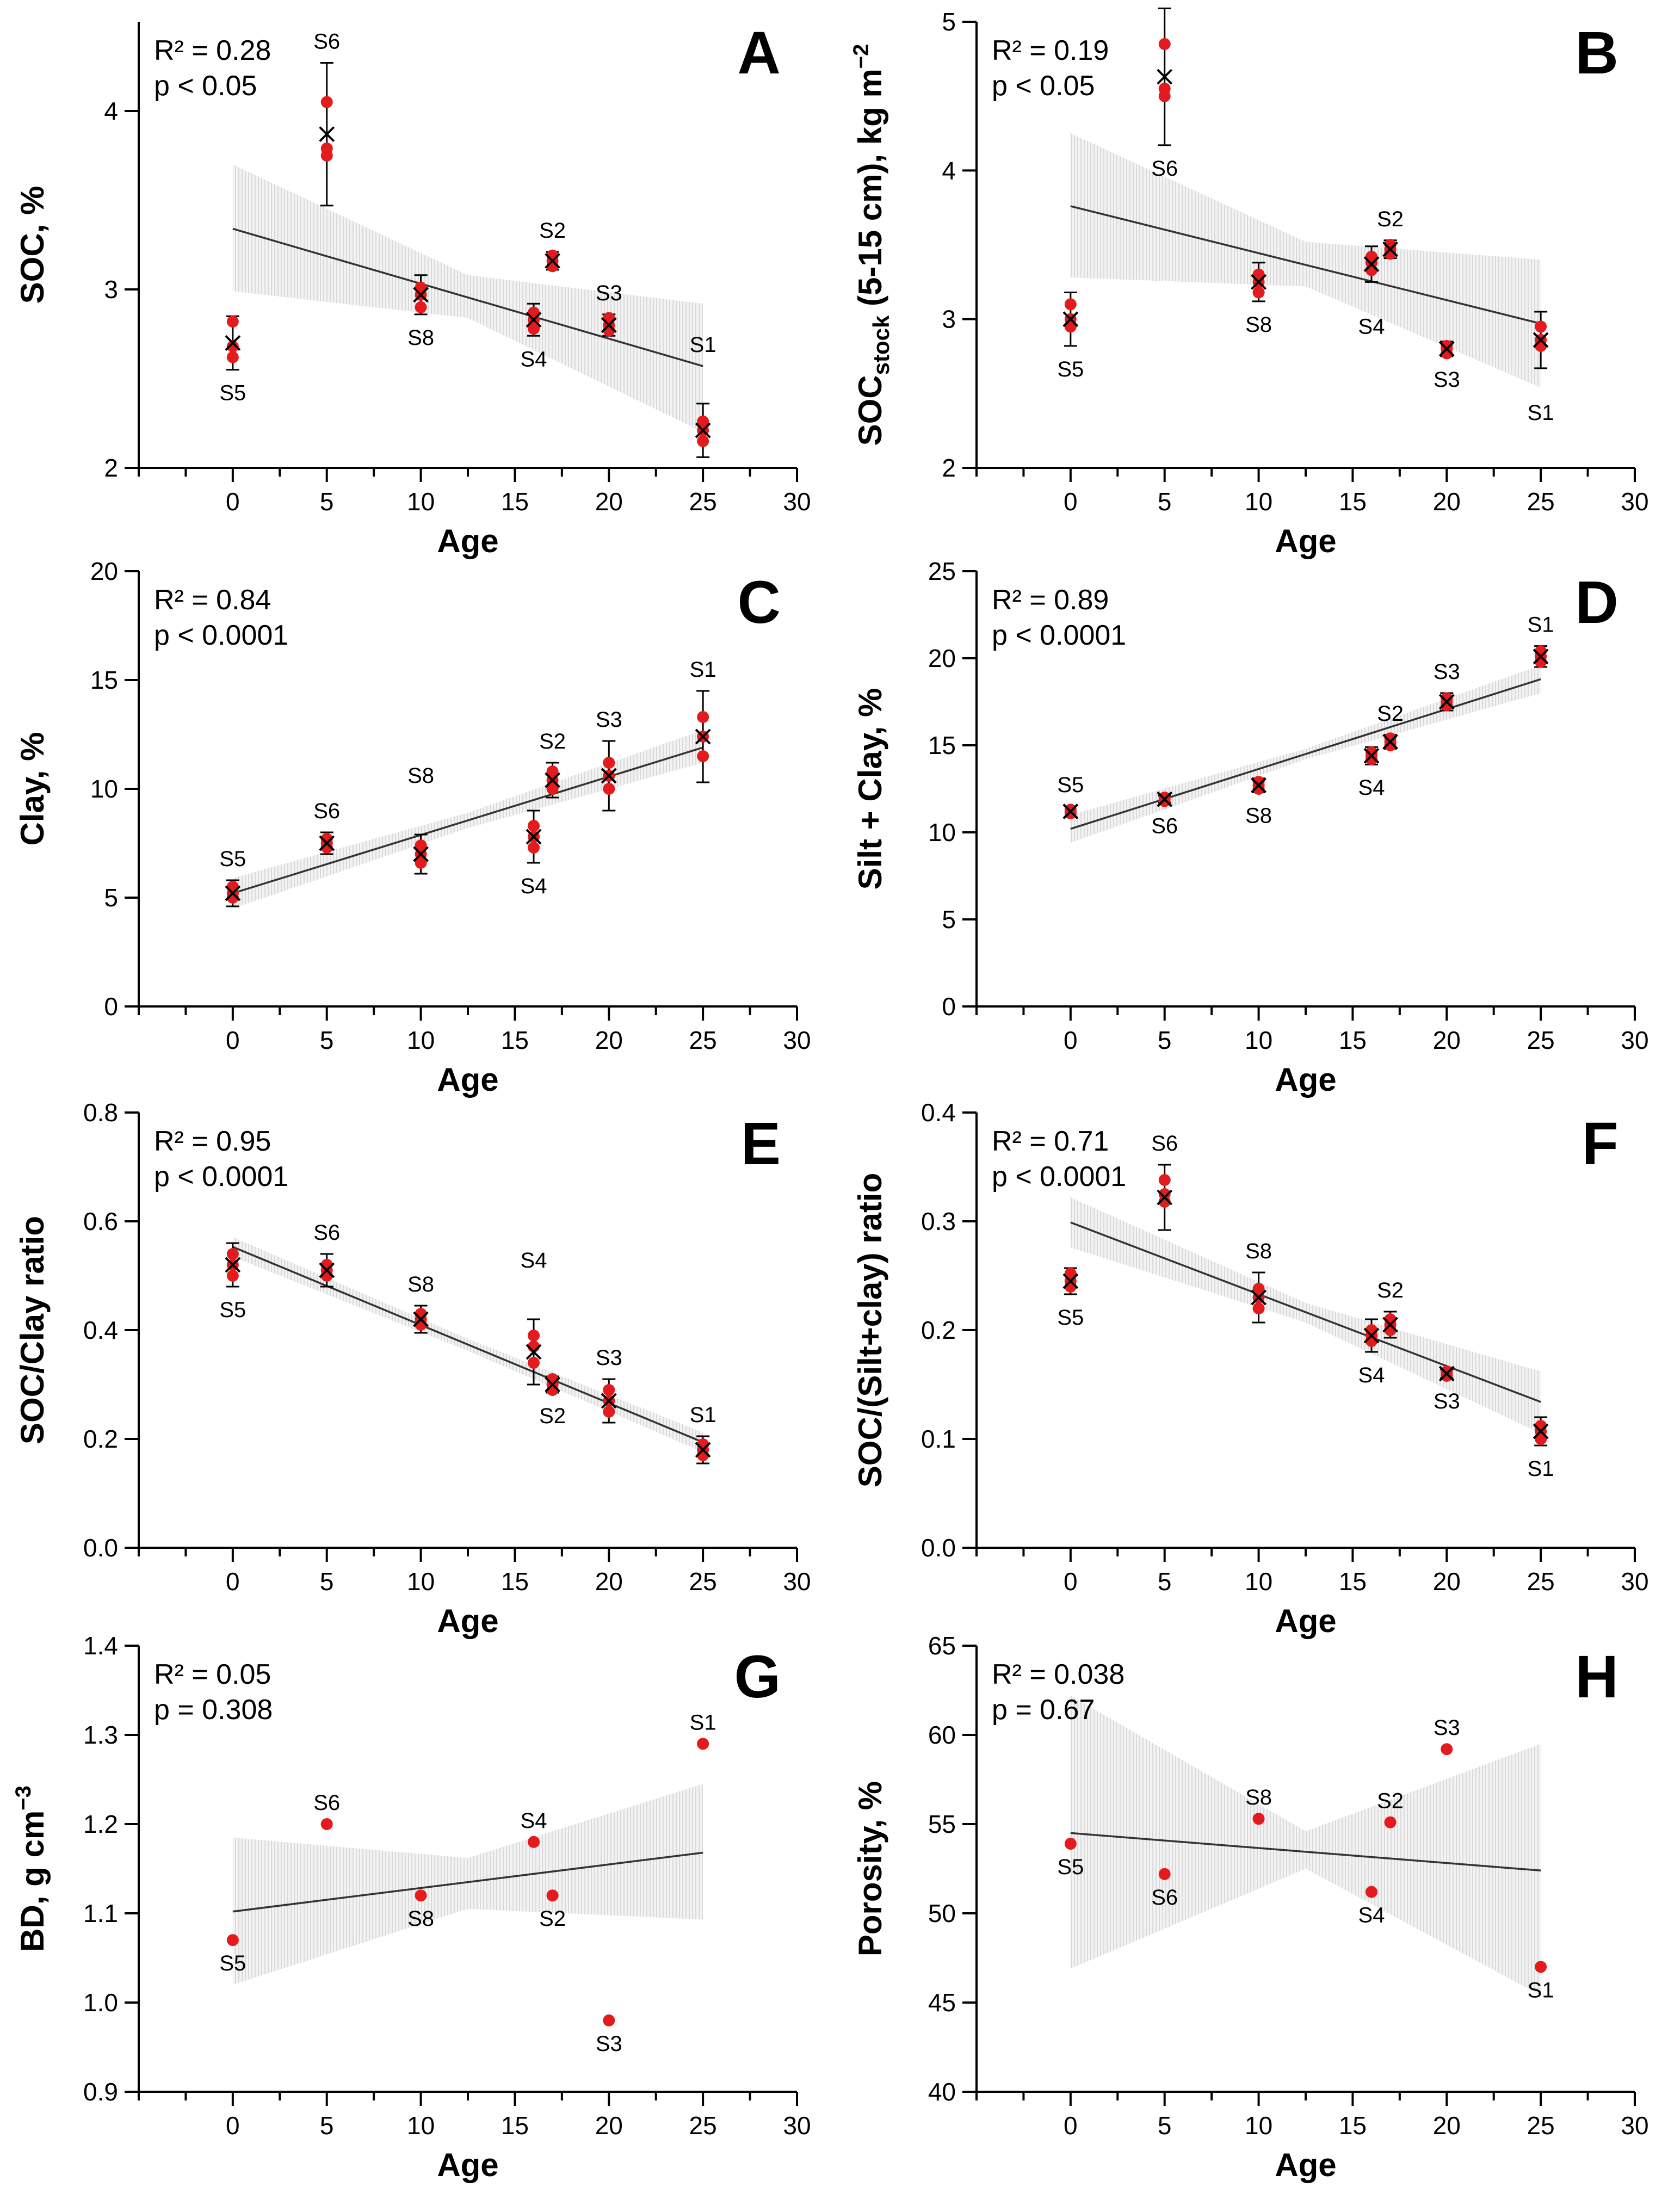 This screenshot has width=1662, height=2212. Describe the element at coordinates (1600, 1143) in the screenshot. I see `panel-letter: F` at that location.